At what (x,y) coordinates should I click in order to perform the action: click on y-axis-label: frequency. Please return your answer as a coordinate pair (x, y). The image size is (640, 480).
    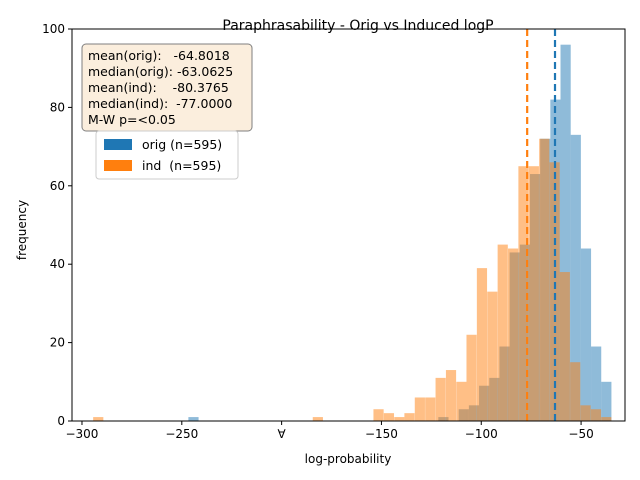
    Looking at the image, I should click on (22, 230).